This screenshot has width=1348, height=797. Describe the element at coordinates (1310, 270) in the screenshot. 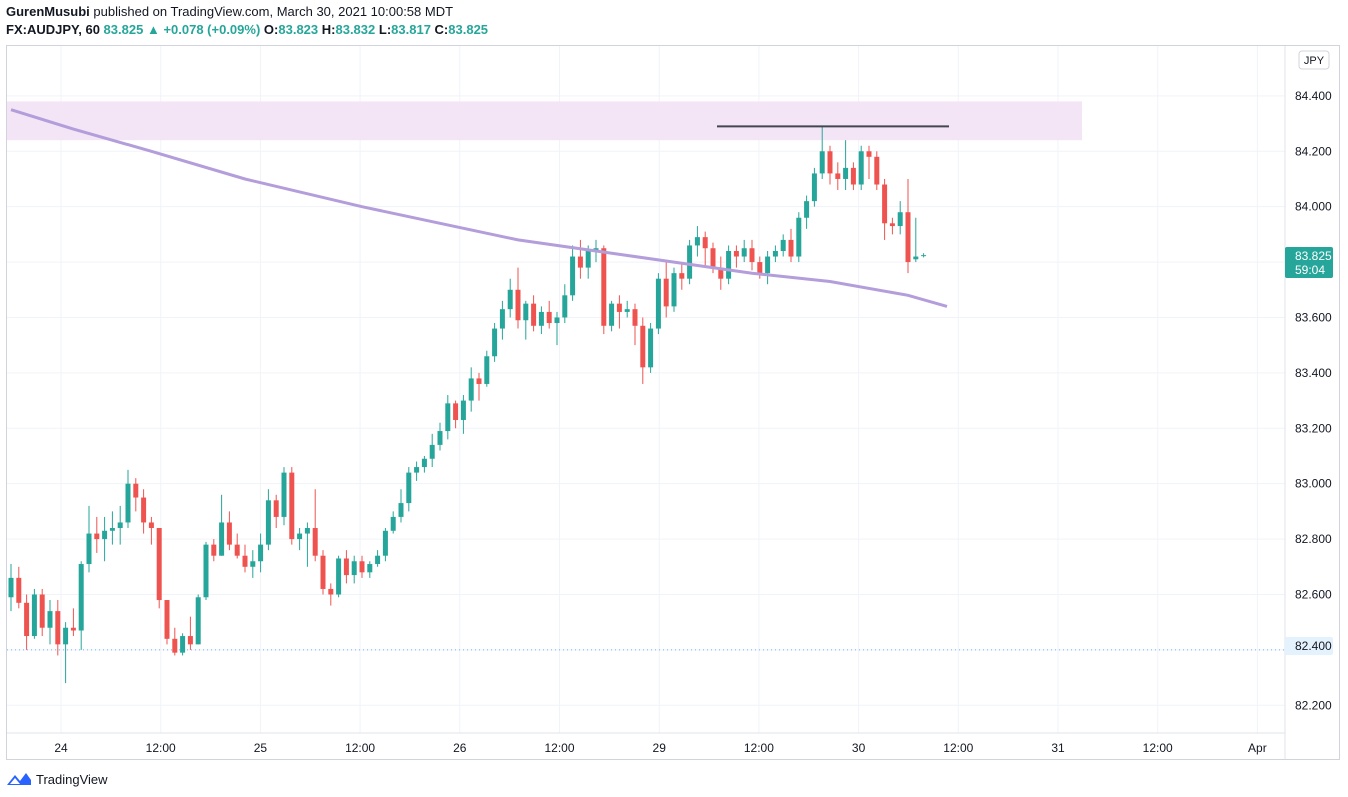

I see `bar-countdown: 59:04` at that location.